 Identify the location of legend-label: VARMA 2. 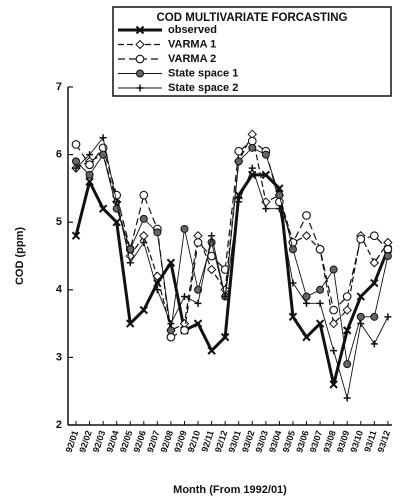
(192, 59).